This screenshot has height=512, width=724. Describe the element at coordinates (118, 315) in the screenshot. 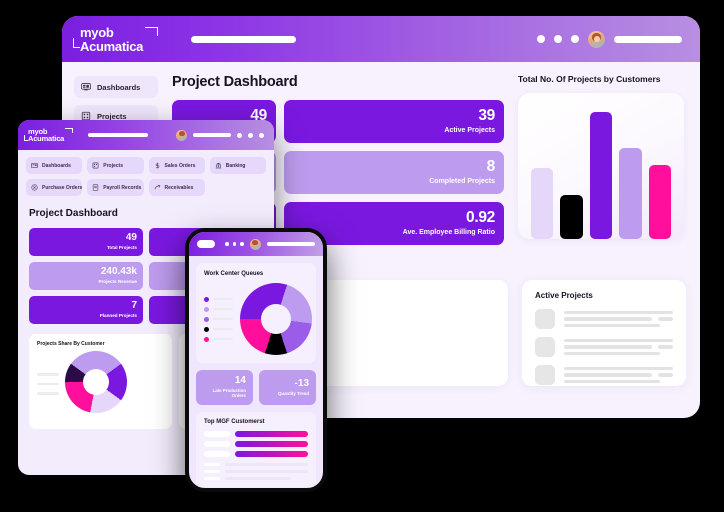

I see `kpi-caption: Planned Projects` at that location.